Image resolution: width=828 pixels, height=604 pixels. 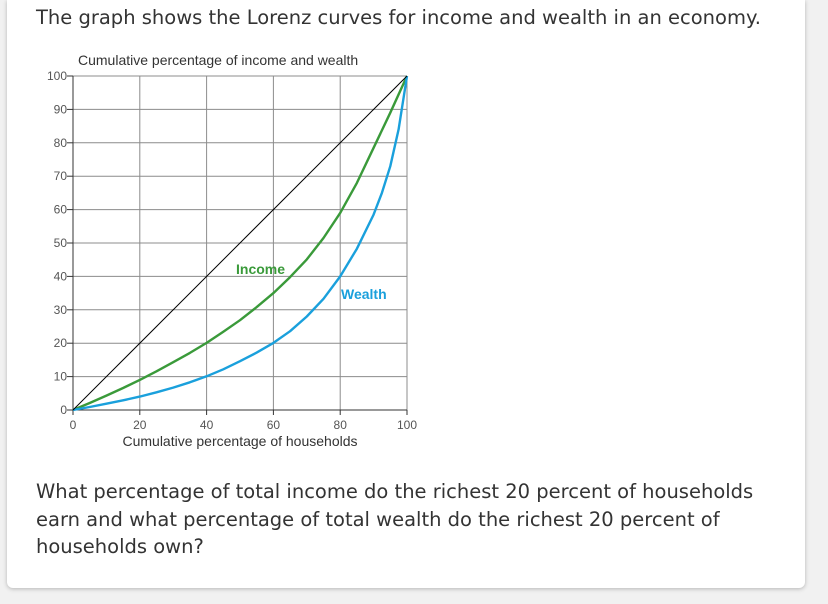 What do you see at coordinates (61, 243) in the screenshot?
I see `y-tick-label: 50` at bounding box center [61, 243].